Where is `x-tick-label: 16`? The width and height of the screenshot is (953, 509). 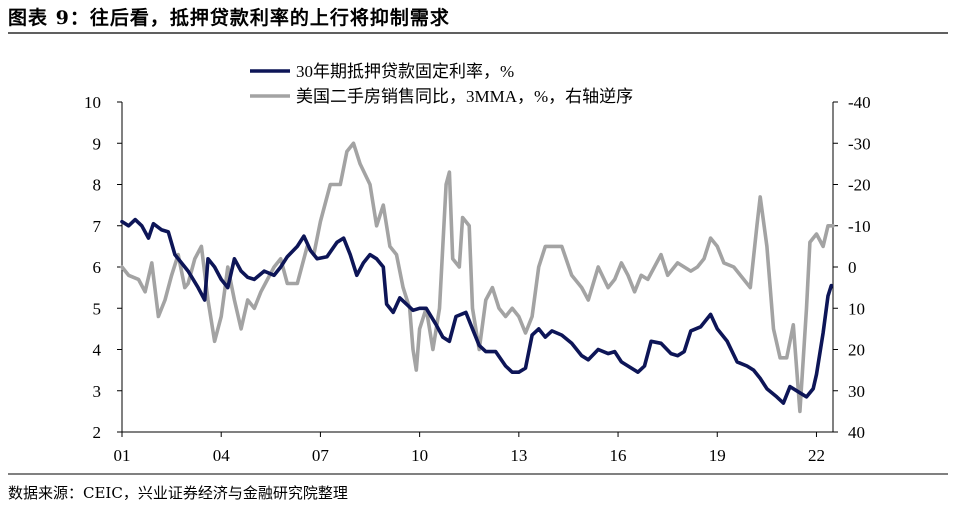 x-tick-label: 16 is located at coordinates (618, 455).